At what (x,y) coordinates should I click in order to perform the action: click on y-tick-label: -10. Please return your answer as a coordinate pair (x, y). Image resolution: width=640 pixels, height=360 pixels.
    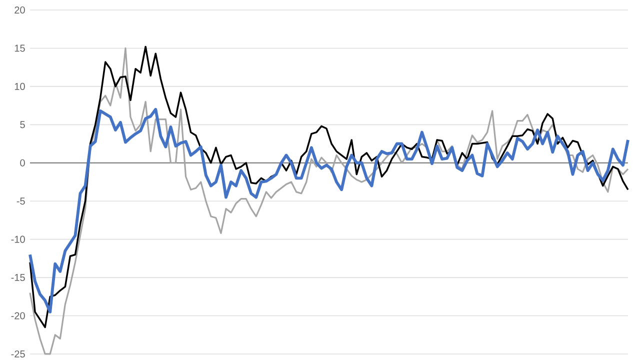
    Looking at the image, I should click on (18, 239).